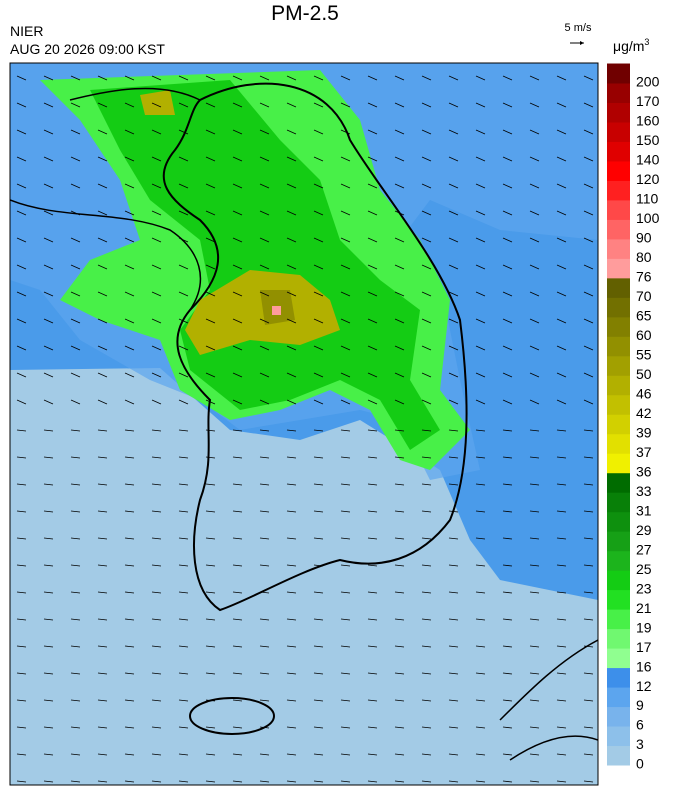 Image resolution: width=673 pixels, height=800 pixels. Describe the element at coordinates (644, 296) in the screenshot. I see `colorbar-label: 70` at that location.